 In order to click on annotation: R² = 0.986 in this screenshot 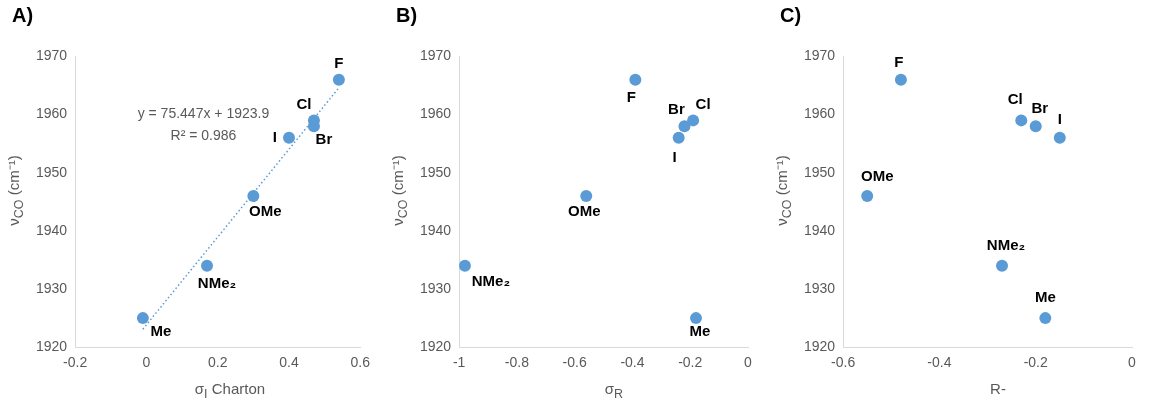, I will do `click(203, 135)`.